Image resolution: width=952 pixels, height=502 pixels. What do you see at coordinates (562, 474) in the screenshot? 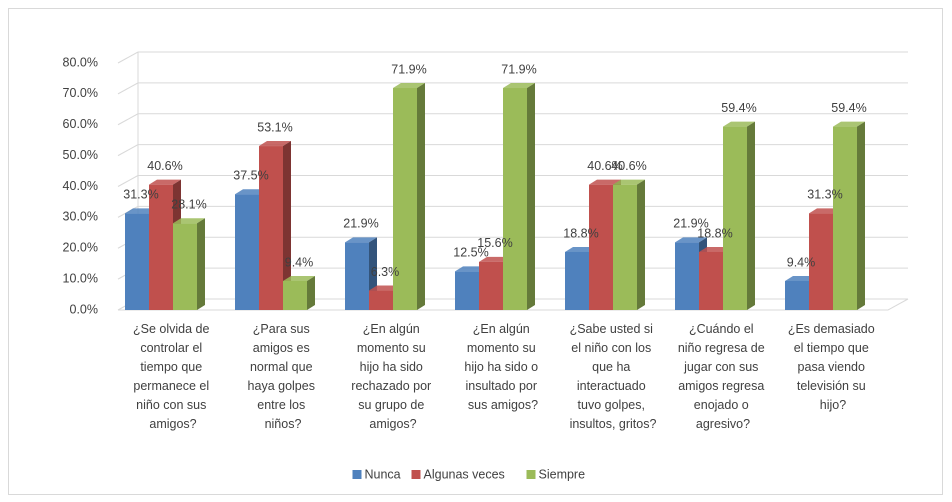
I see `legend-label: Siempre` at bounding box center [562, 474].